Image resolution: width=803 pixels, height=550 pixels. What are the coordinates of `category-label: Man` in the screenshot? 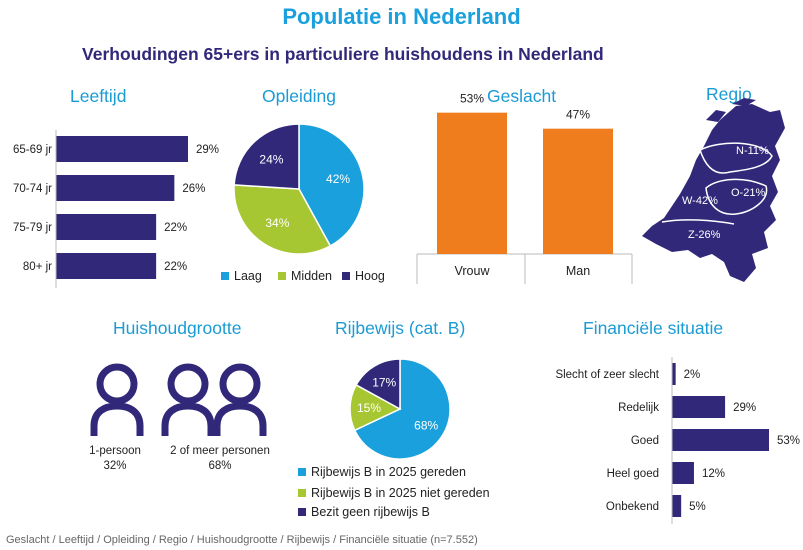 It's located at (578, 271).